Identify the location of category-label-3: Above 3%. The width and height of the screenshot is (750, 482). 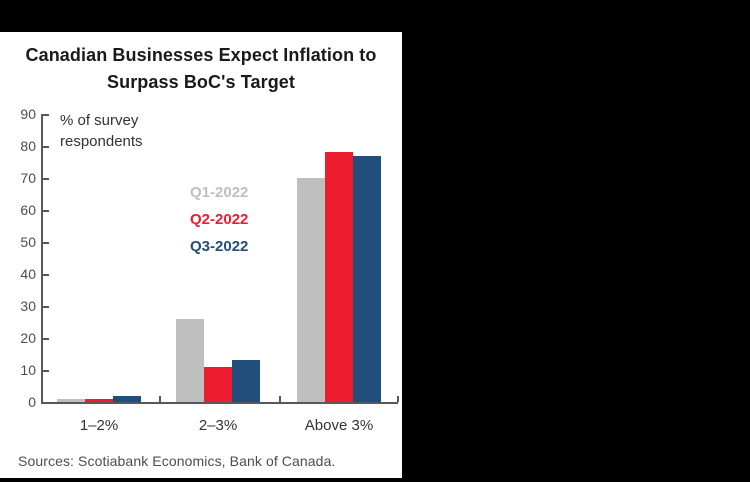
(339, 425).